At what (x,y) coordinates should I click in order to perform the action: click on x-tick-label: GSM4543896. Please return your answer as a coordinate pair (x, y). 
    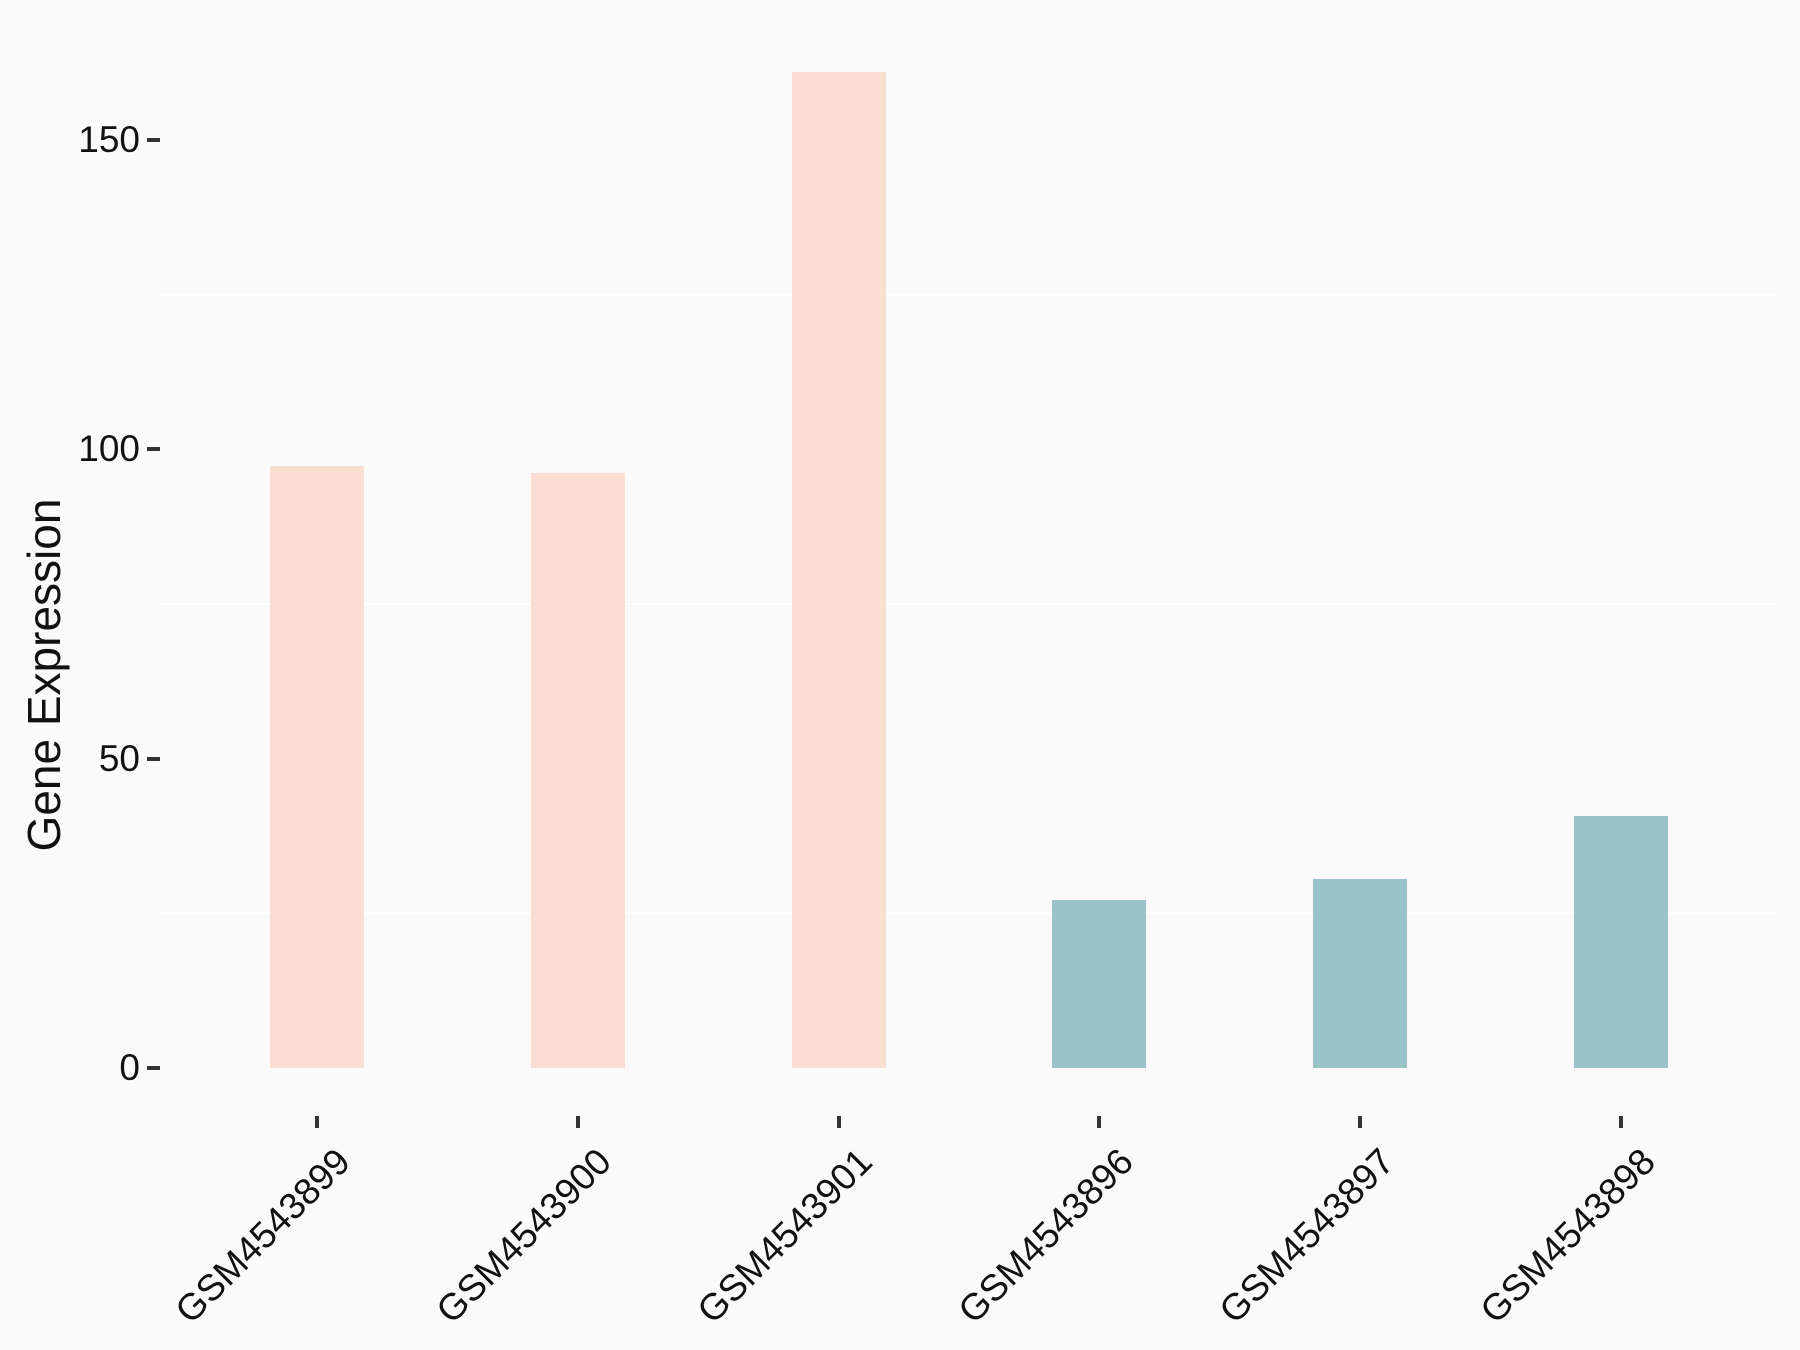
    Looking at the image, I should click on (1046, 1236).